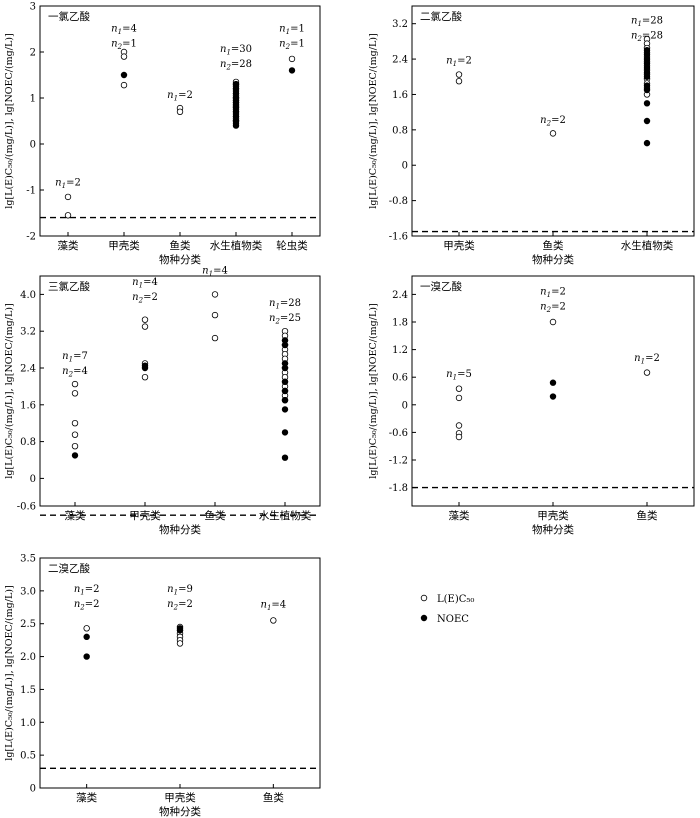 This screenshot has width=700, height=818. What do you see at coordinates (33, 53) in the screenshot?
I see `y-tick-label: 2` at bounding box center [33, 53].